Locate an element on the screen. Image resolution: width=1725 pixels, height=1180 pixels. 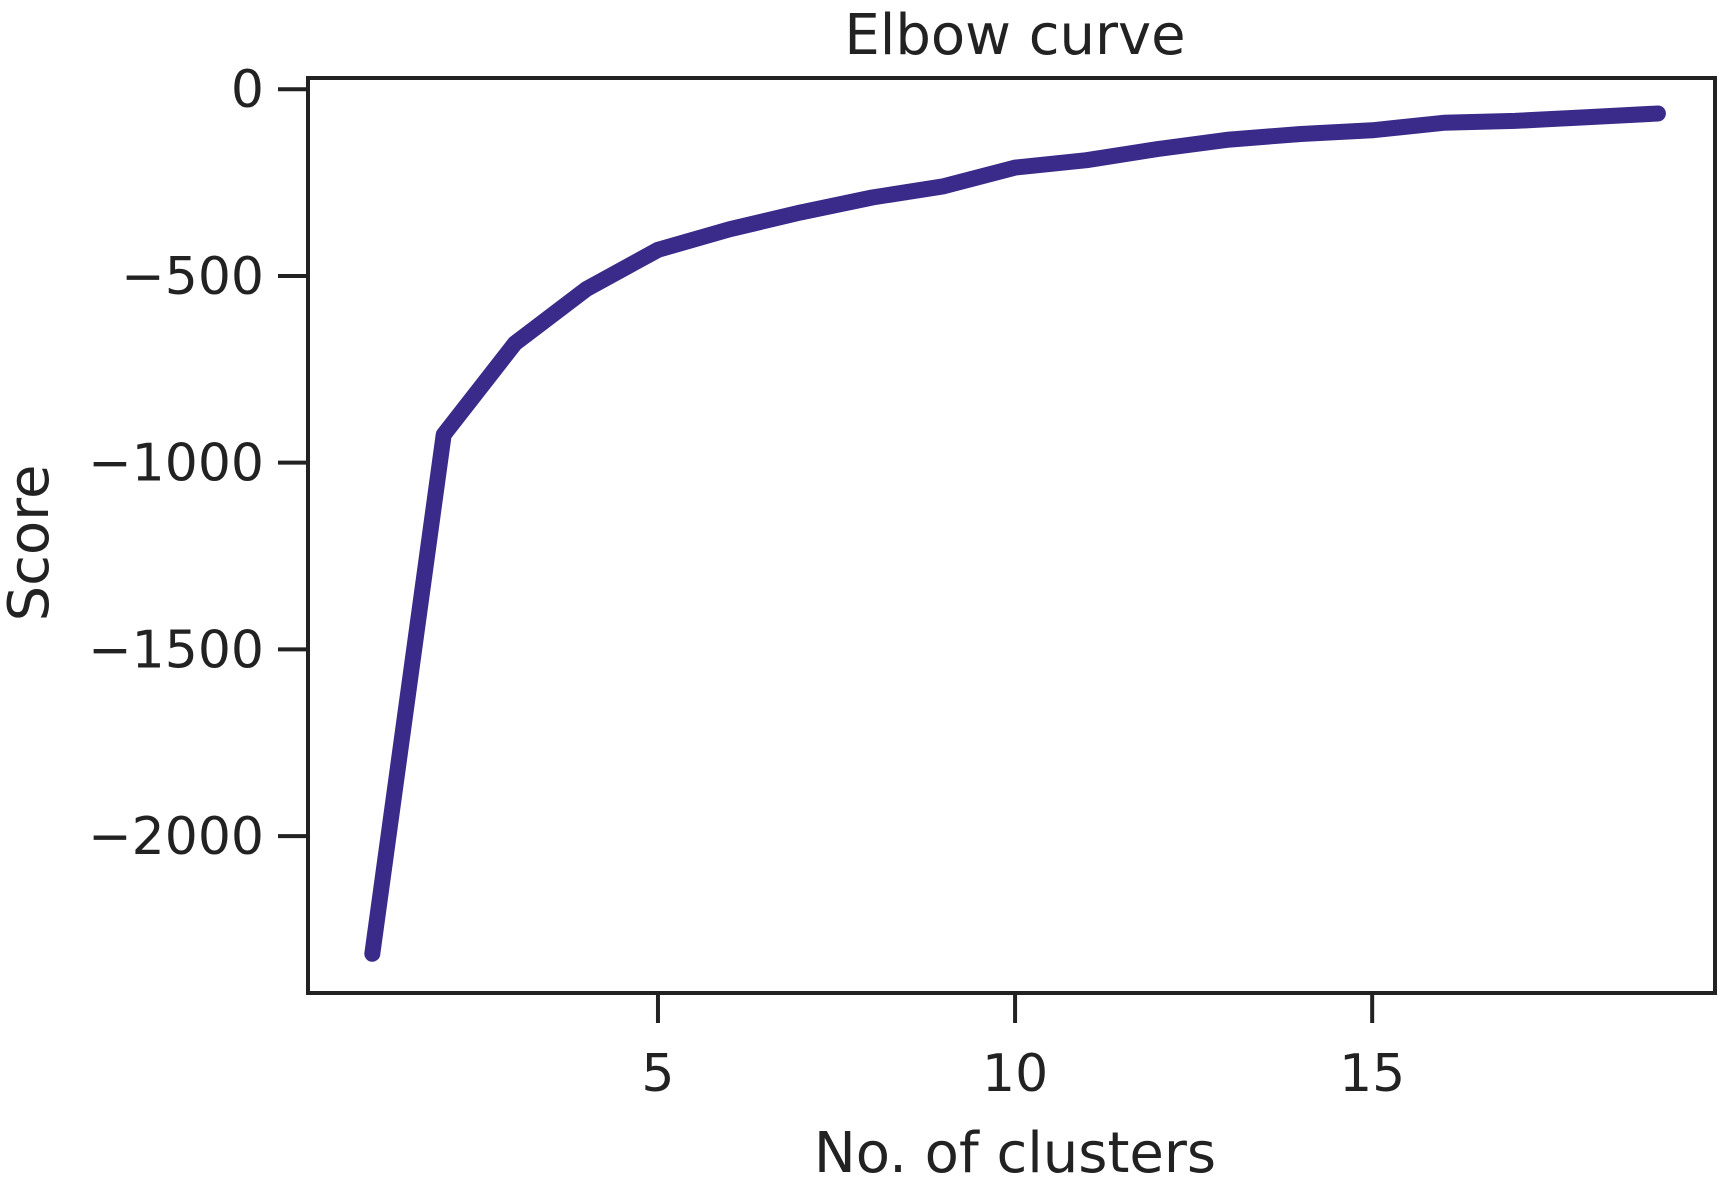
chart-title: Elbow curve is located at coordinates (1014, 35).